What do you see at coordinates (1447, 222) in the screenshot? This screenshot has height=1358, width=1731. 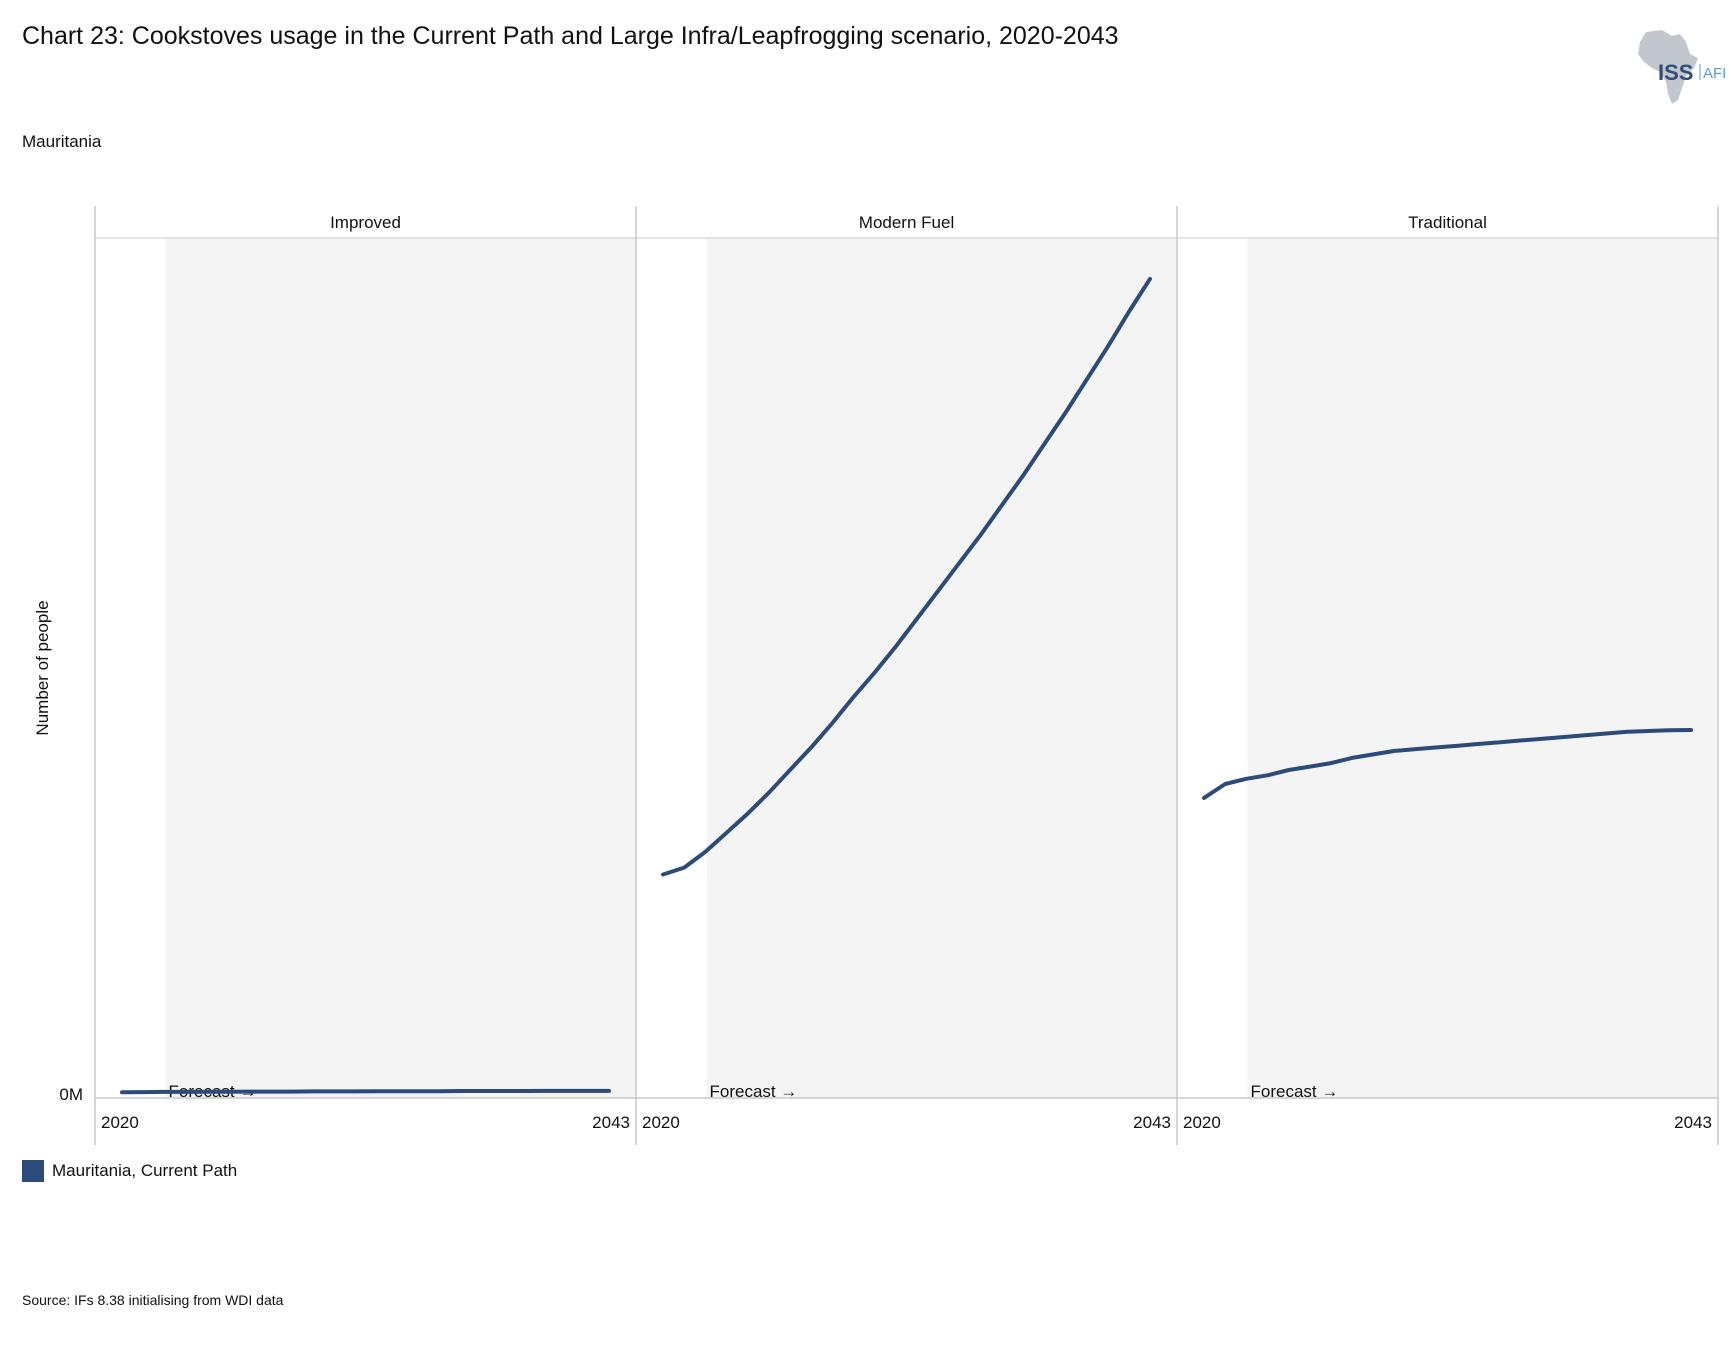 I see `panel-header: Traditional` at bounding box center [1447, 222].